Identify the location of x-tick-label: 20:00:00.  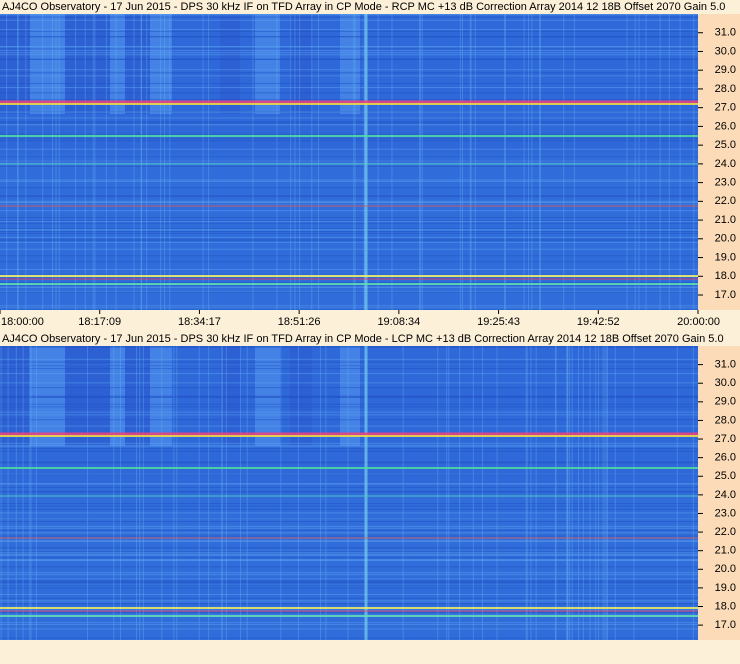
(698, 322).